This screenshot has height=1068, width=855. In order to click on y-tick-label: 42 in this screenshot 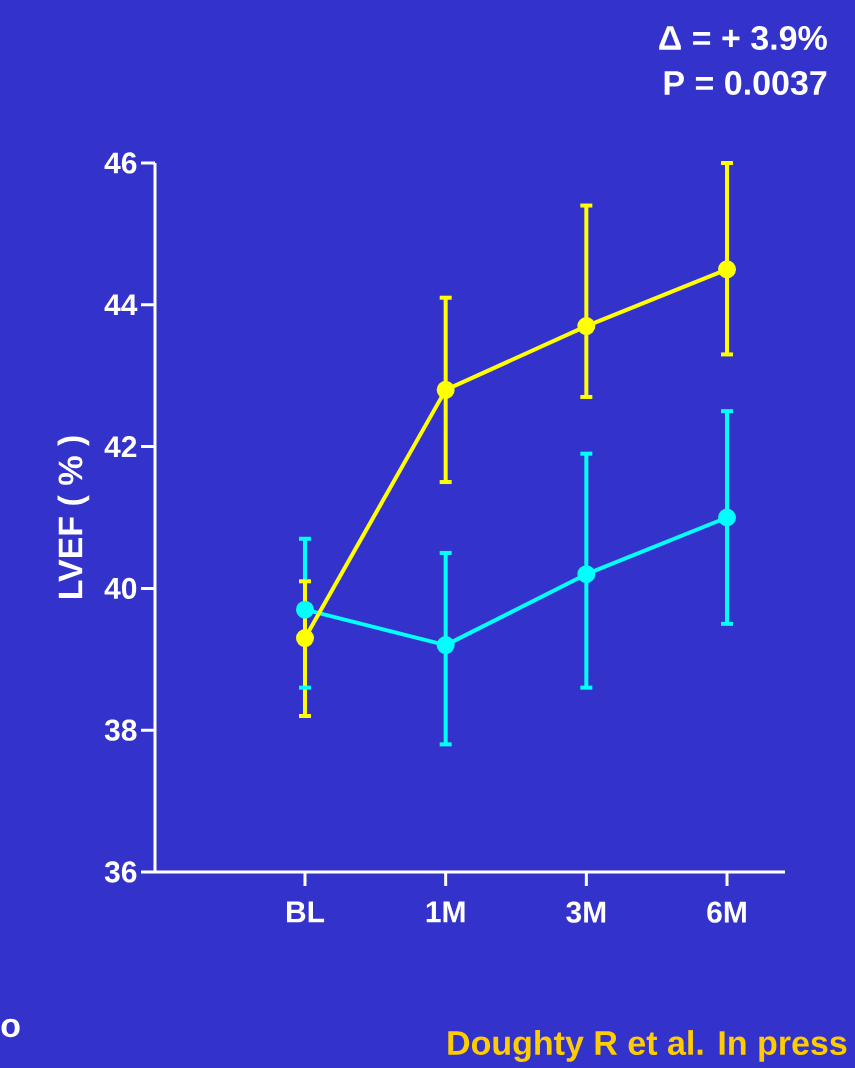, I will do `click(120, 447)`.